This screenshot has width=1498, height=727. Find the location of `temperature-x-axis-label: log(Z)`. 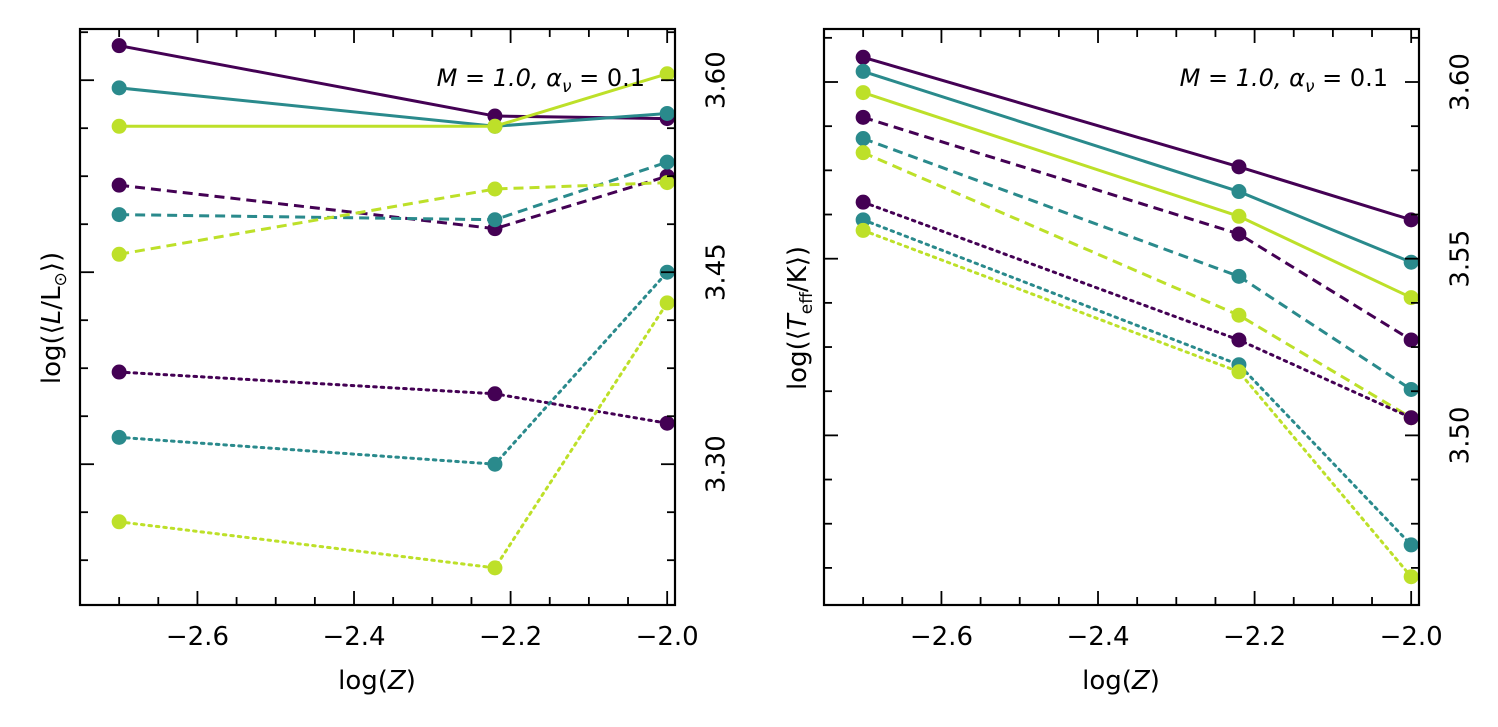

temperature-x-axis-label: log(Z) is located at coordinates (1121, 681).